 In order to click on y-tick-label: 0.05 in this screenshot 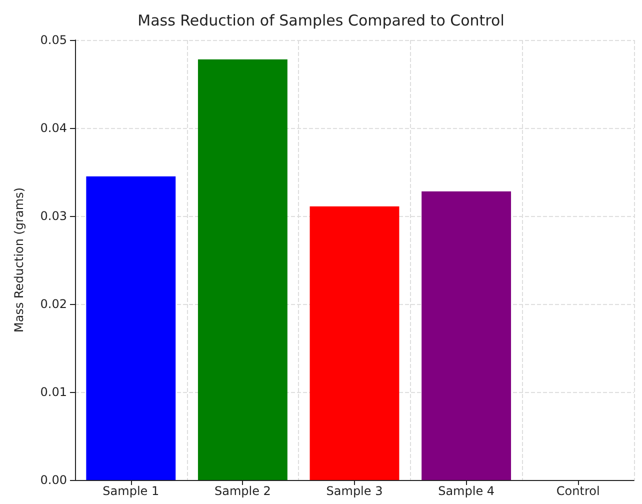, I will do `click(53, 40)`.